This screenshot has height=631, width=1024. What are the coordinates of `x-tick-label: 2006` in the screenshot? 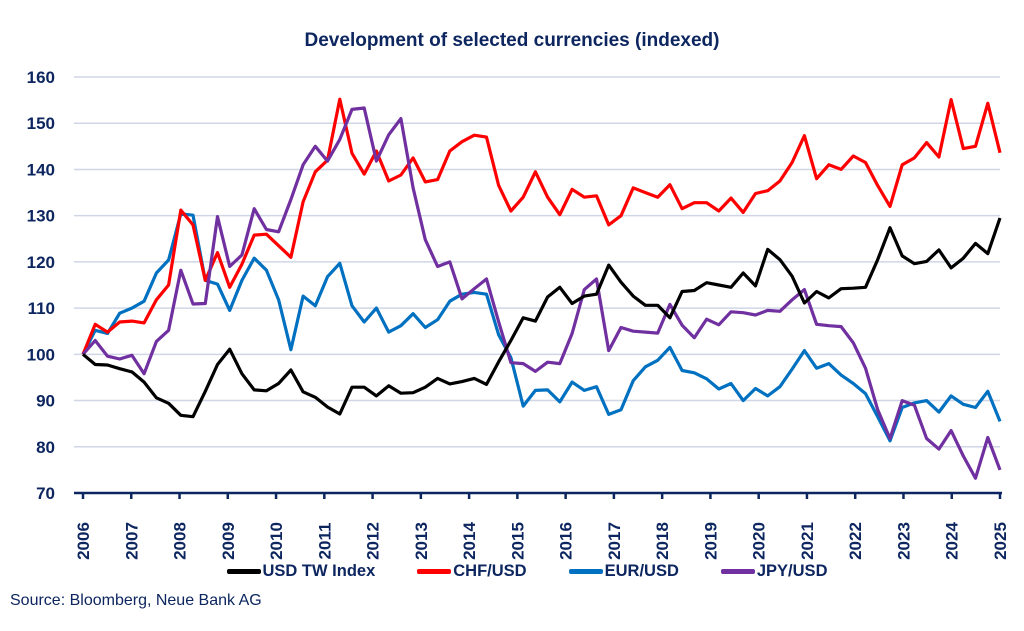 It's located at (83, 541).